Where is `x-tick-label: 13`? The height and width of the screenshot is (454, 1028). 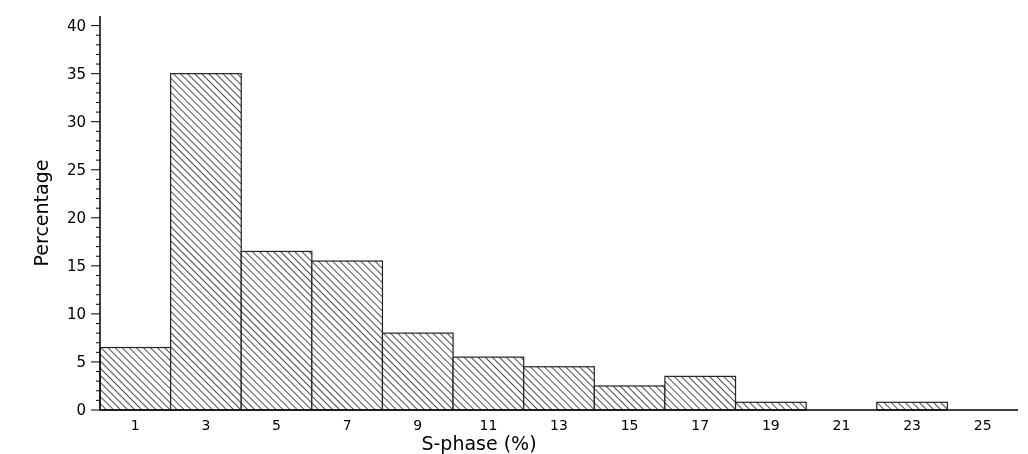
x-tick-label: 13 is located at coordinates (559, 425).